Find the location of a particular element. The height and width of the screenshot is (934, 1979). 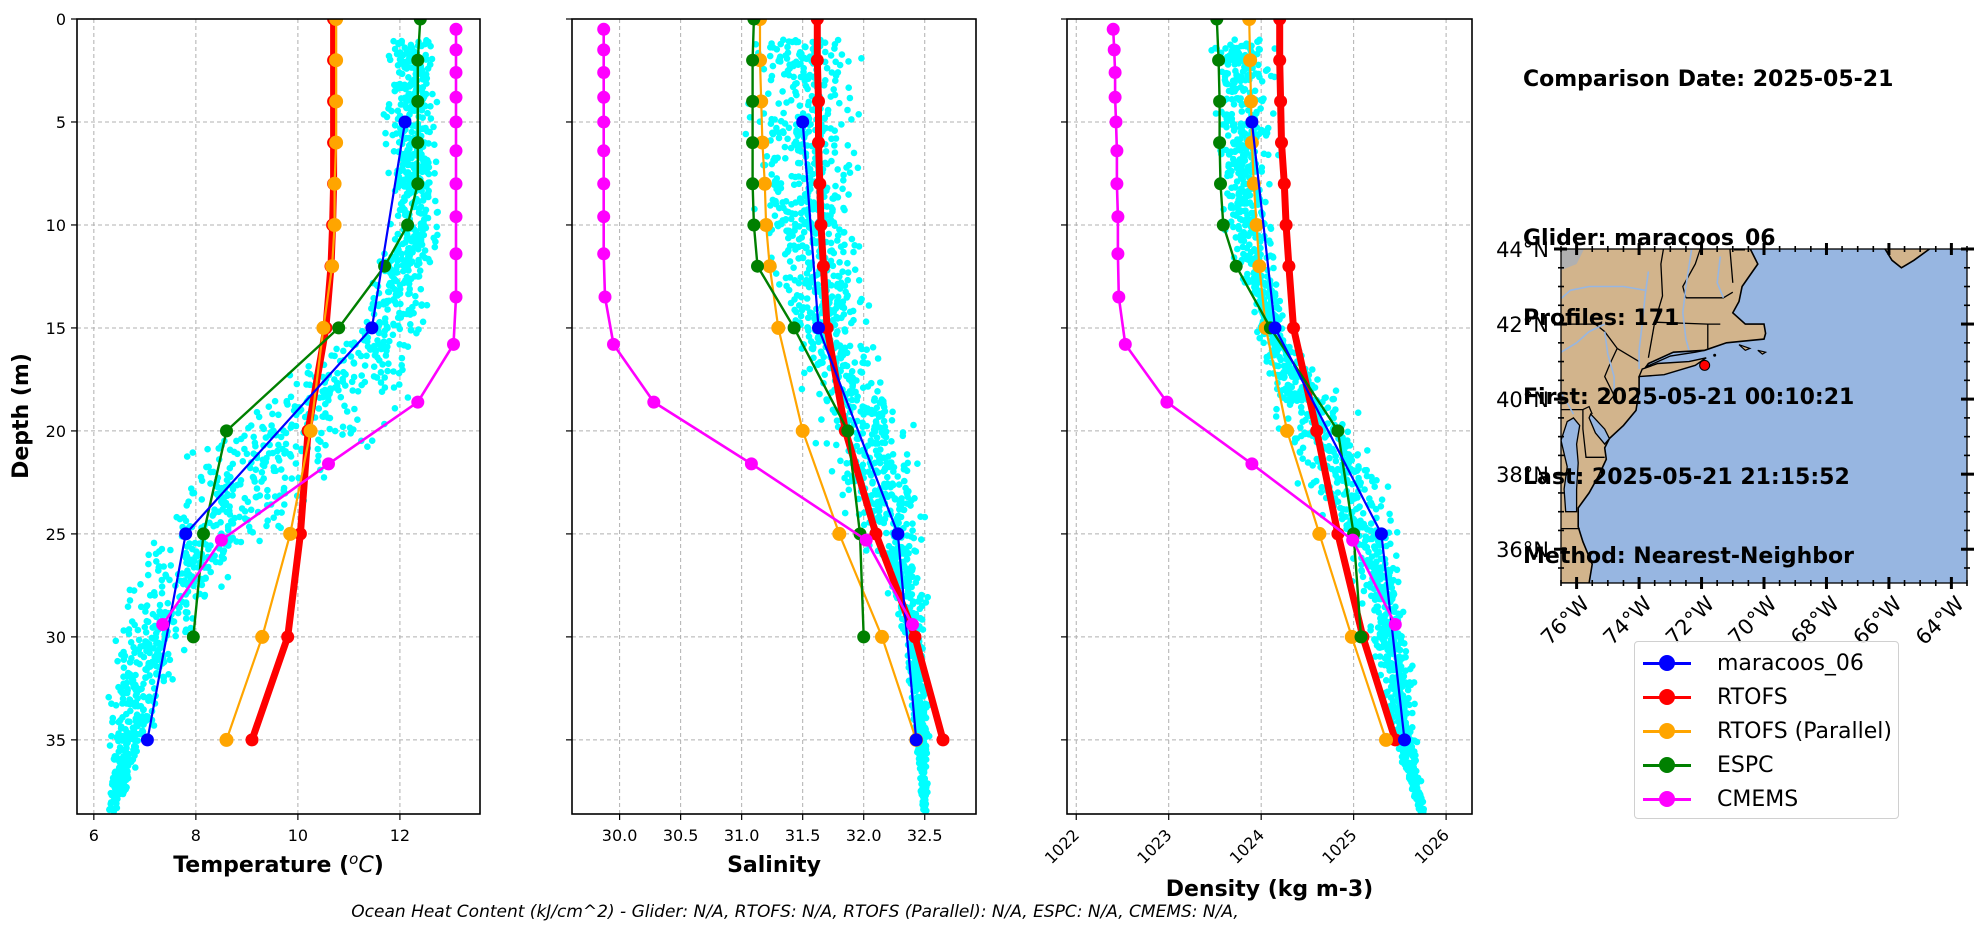

lat-tick-label: 36°N is located at coordinates (1522, 550).